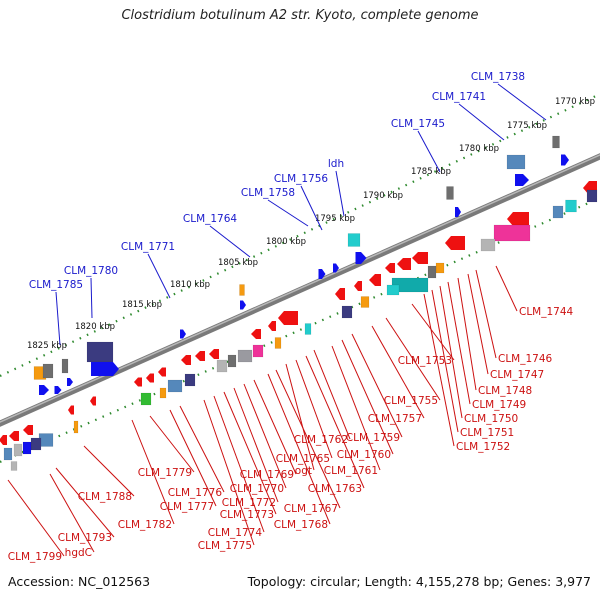 The height and width of the screenshot is (600, 600). I want to click on gene-label-clm-1756: CLM_1756, so click(301, 179).